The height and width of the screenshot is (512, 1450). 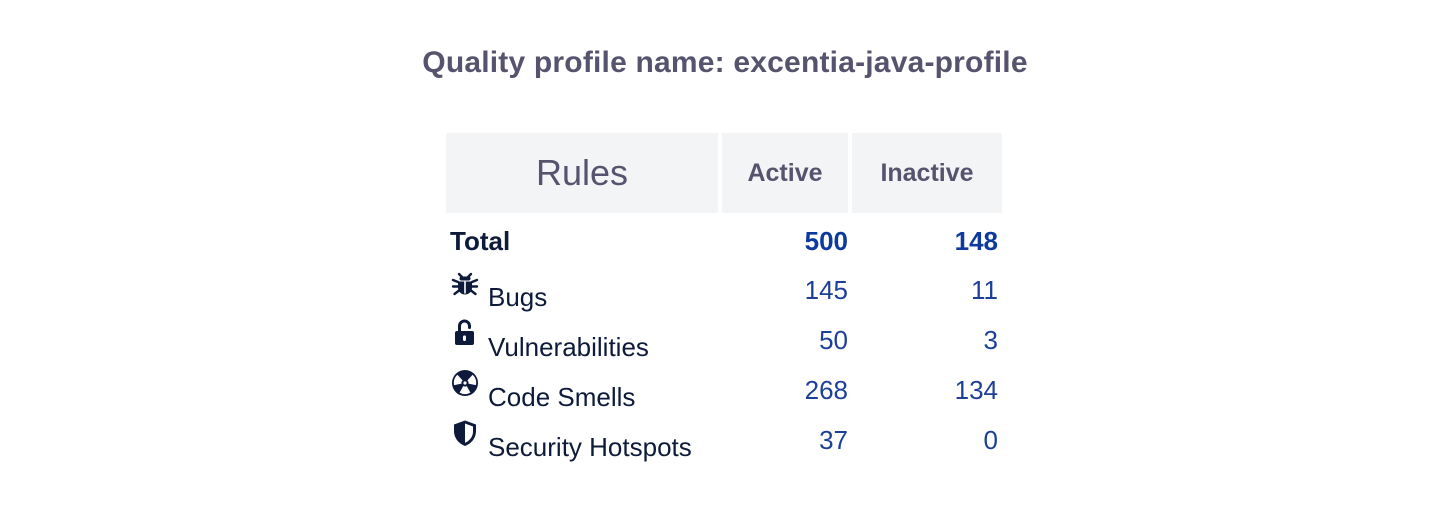 I want to click on security-hotspots-active-count: 37, so click(x=833, y=439).